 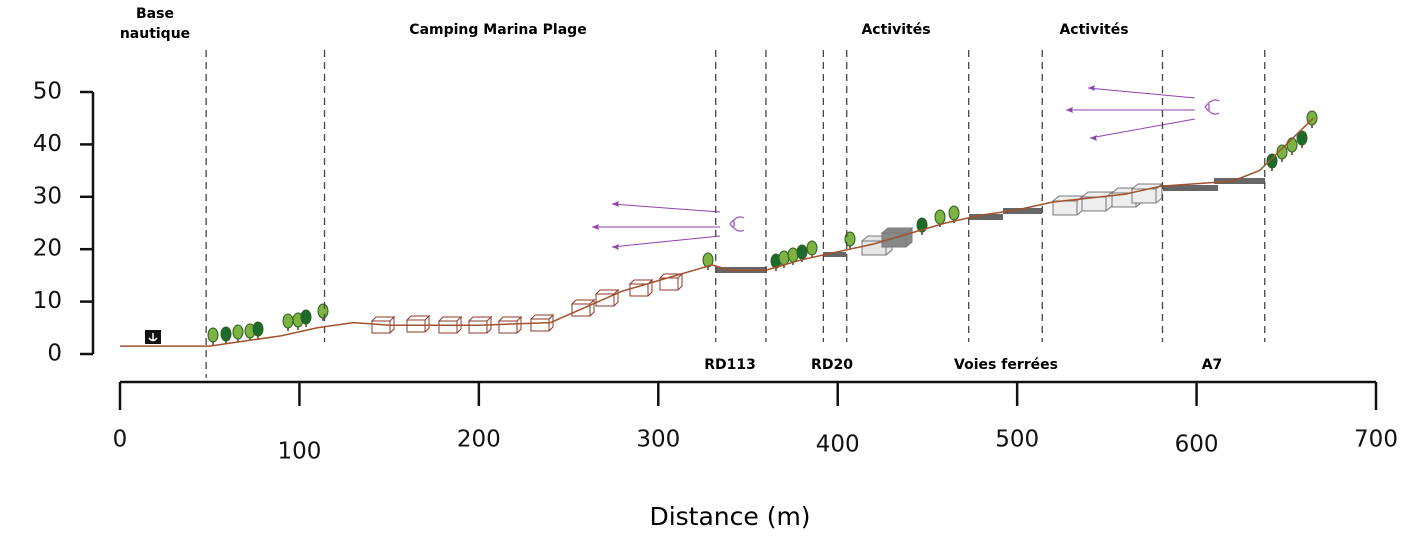 I want to click on road, so click(x=834, y=254).